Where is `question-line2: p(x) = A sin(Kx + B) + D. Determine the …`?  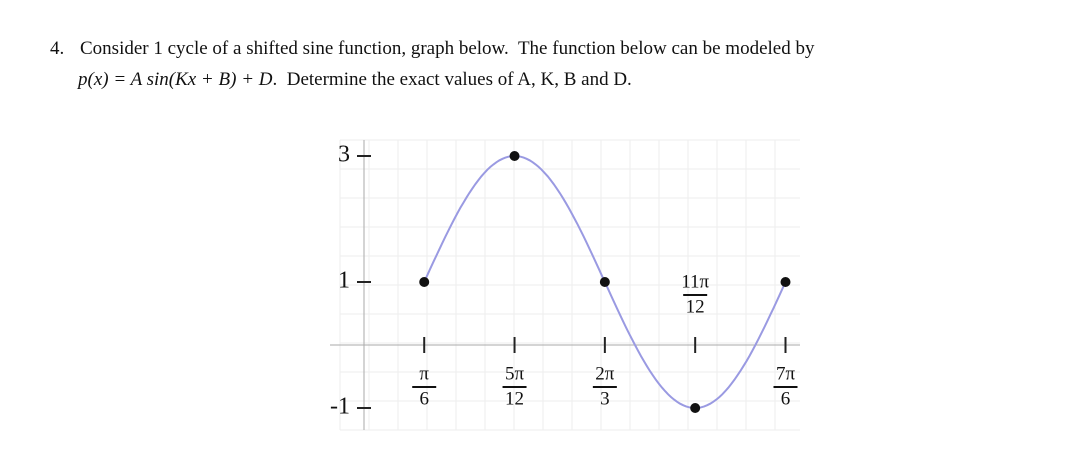 question-line2: p(x) = A sin(Kx + B) + D. Determine the … is located at coordinates (355, 80).